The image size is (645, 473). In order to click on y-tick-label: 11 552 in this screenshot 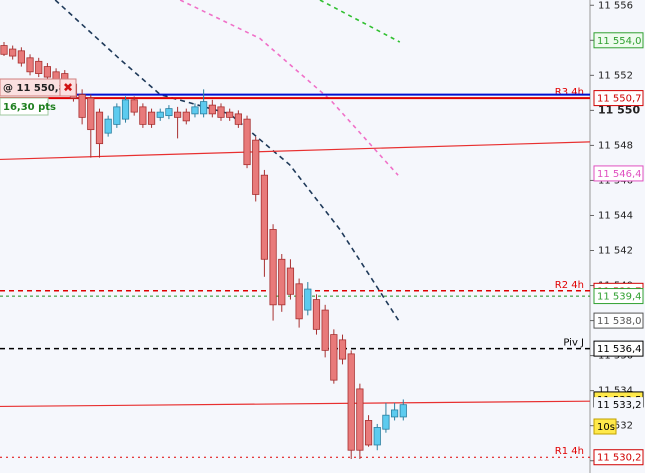, I will do `click(615, 75)`.